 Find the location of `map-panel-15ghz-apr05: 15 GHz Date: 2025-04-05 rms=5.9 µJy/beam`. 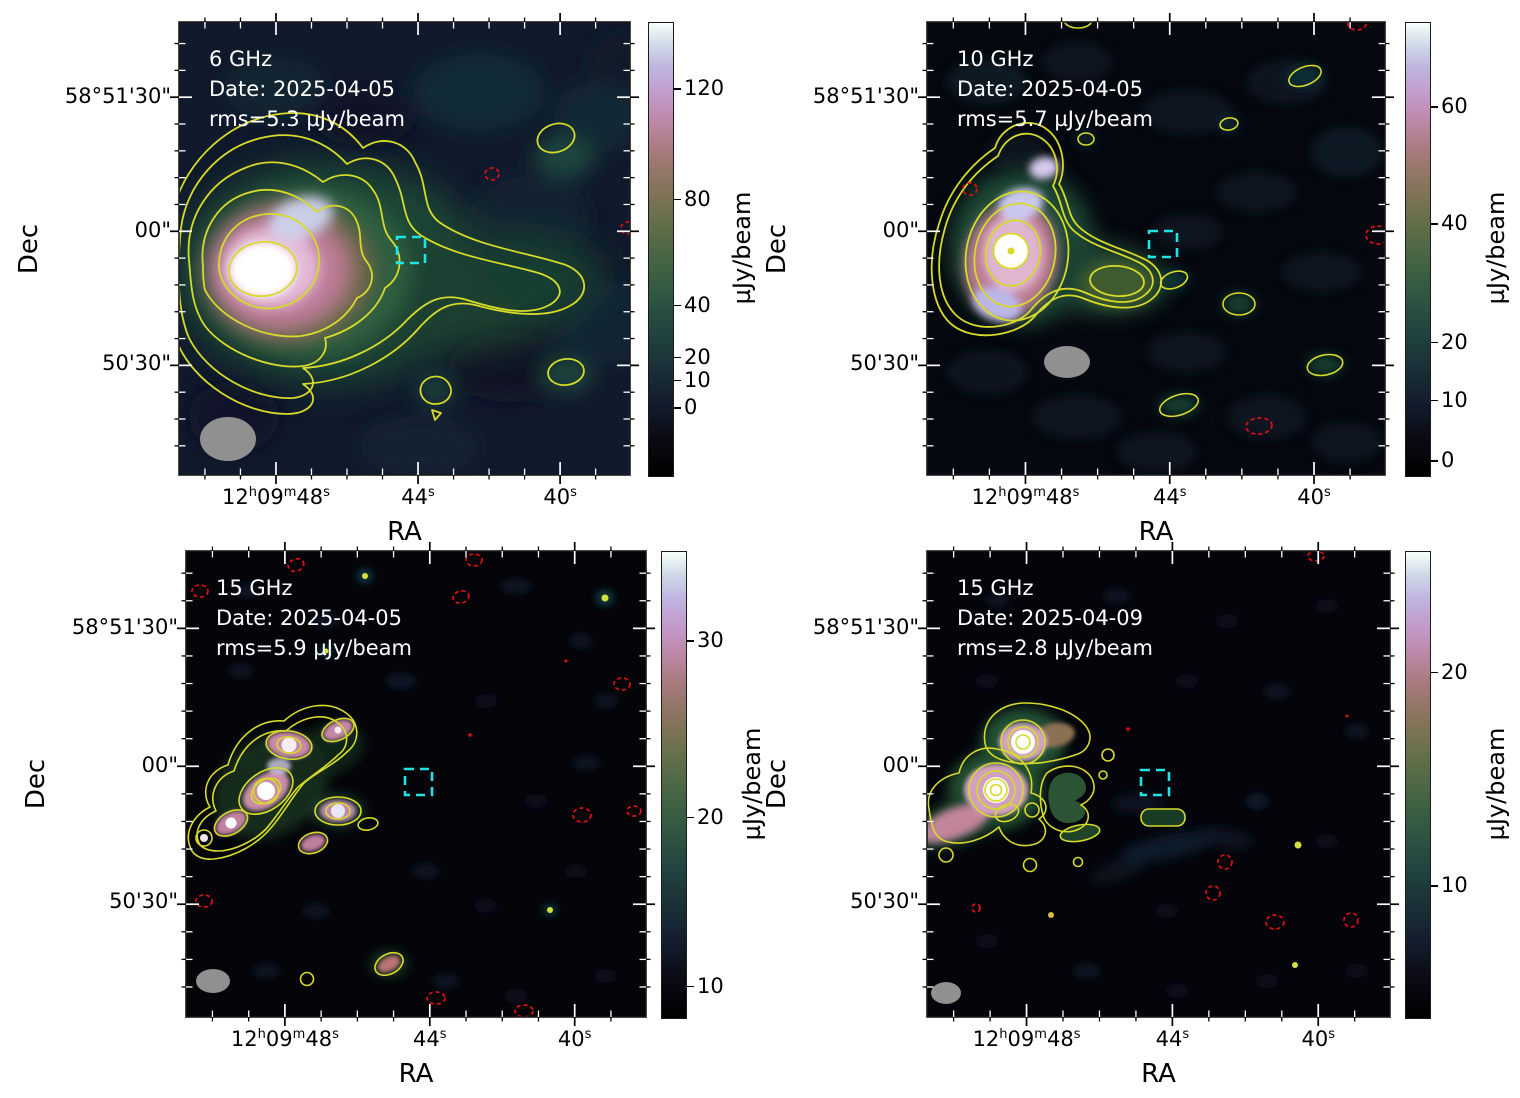

map-panel-15ghz-apr05: 15 GHz Date: 2025-04-05 rms=5.9 µJy/beam is located at coordinates (416, 784).